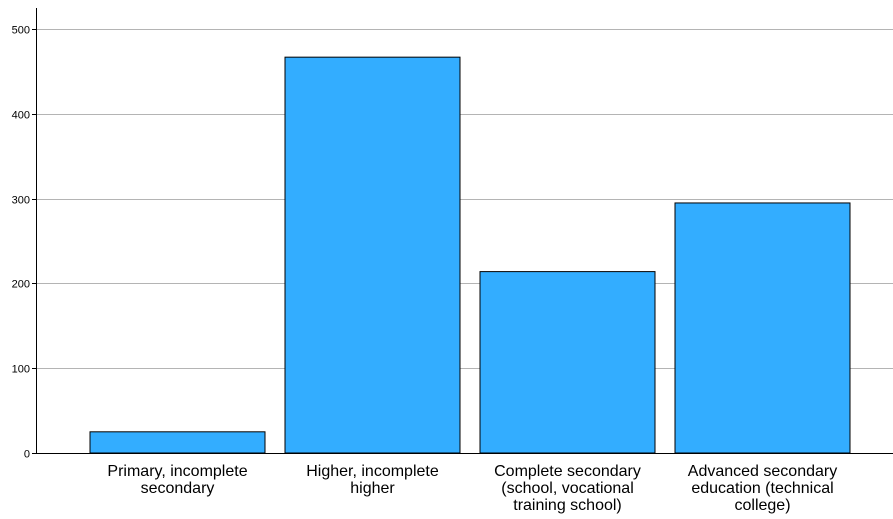  What do you see at coordinates (21, 31) in the screenshot?
I see `y-tick-label: 500` at bounding box center [21, 31].